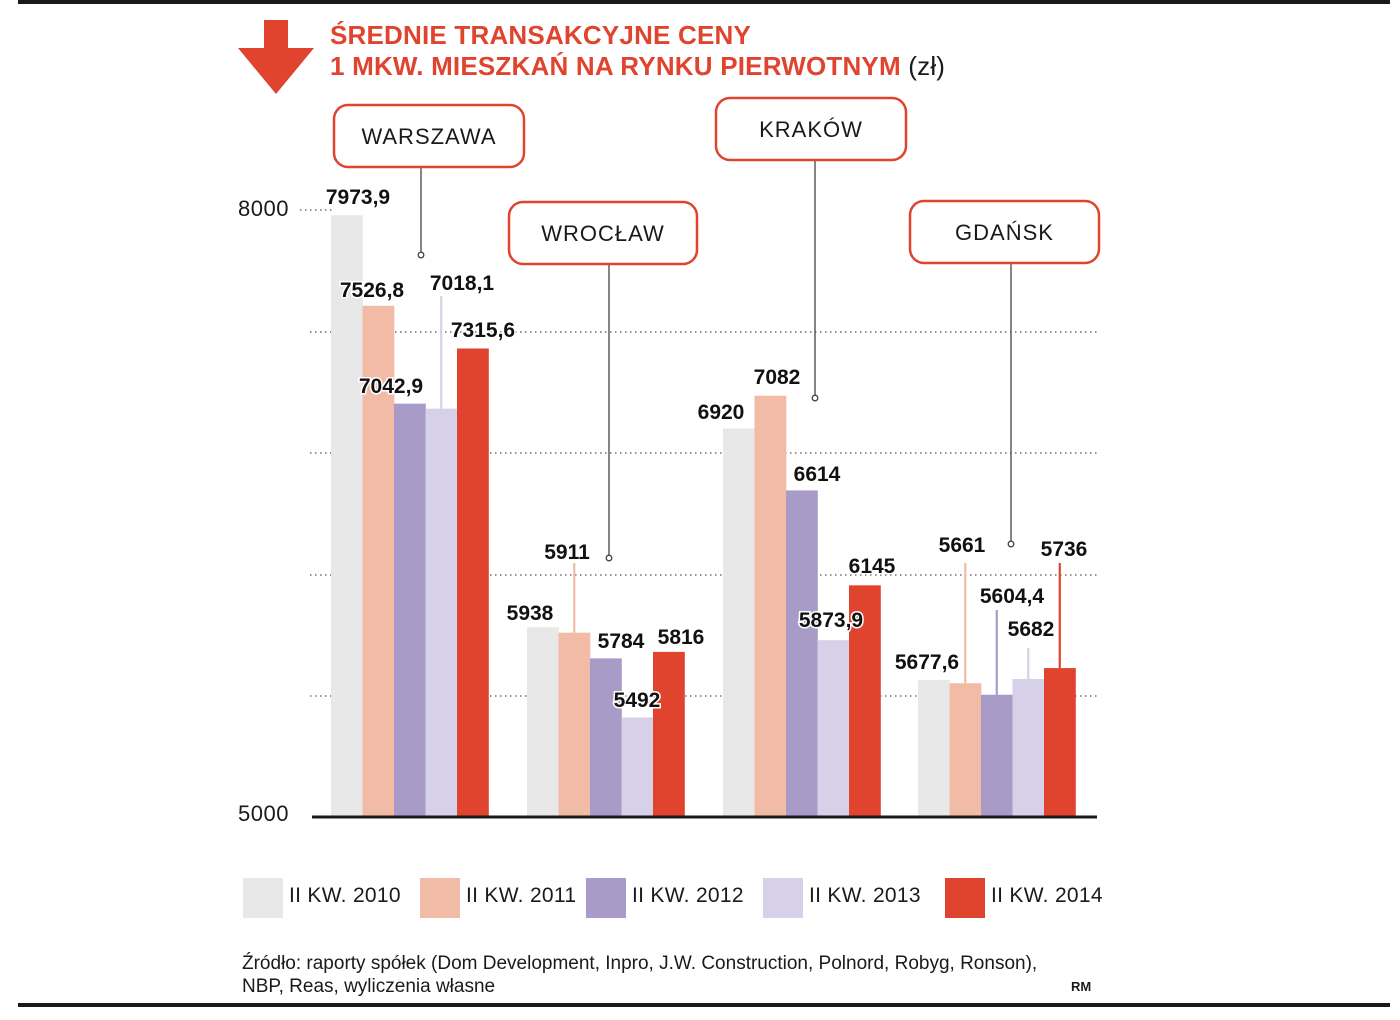  What do you see at coordinates (721, 412) in the screenshot?
I see `value-label: 6920` at bounding box center [721, 412].